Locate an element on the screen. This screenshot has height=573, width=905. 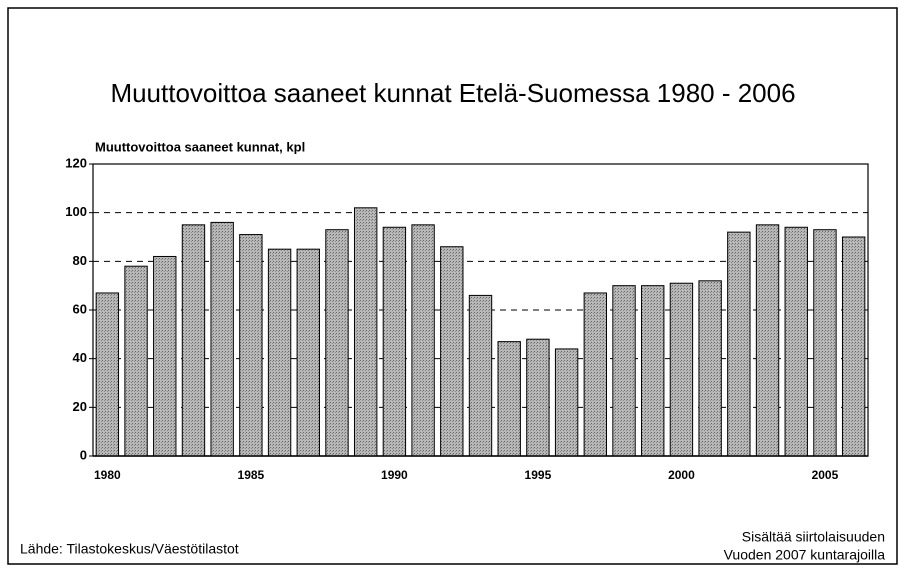
y-axis-label: Muuttovoittoa saaneet kunnat, kpl is located at coordinates (200, 146).